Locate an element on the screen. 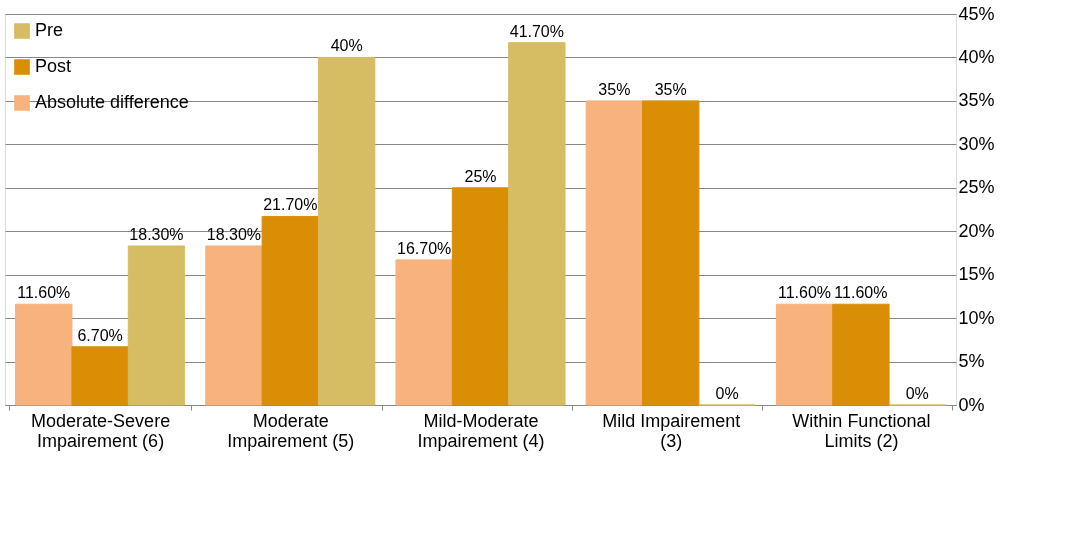  x-tick-label: Moderate Impairement (5) is located at coordinates (291, 430).